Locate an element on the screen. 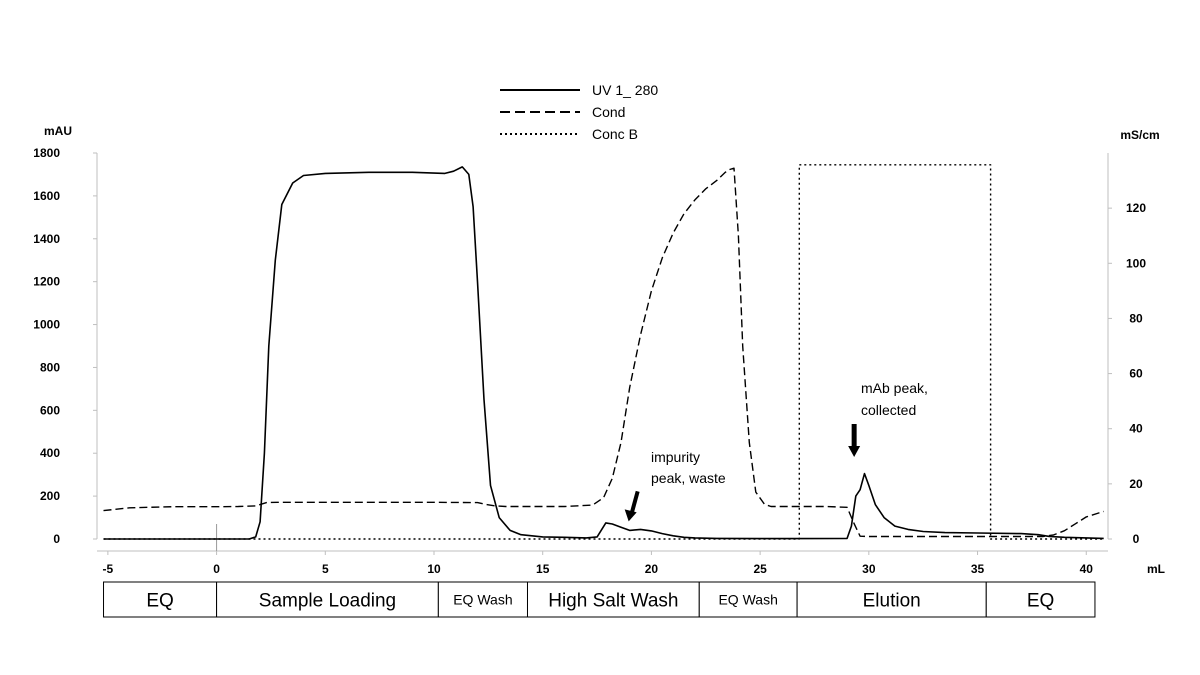  left-tick-label: 1600 is located at coordinates (46, 196).